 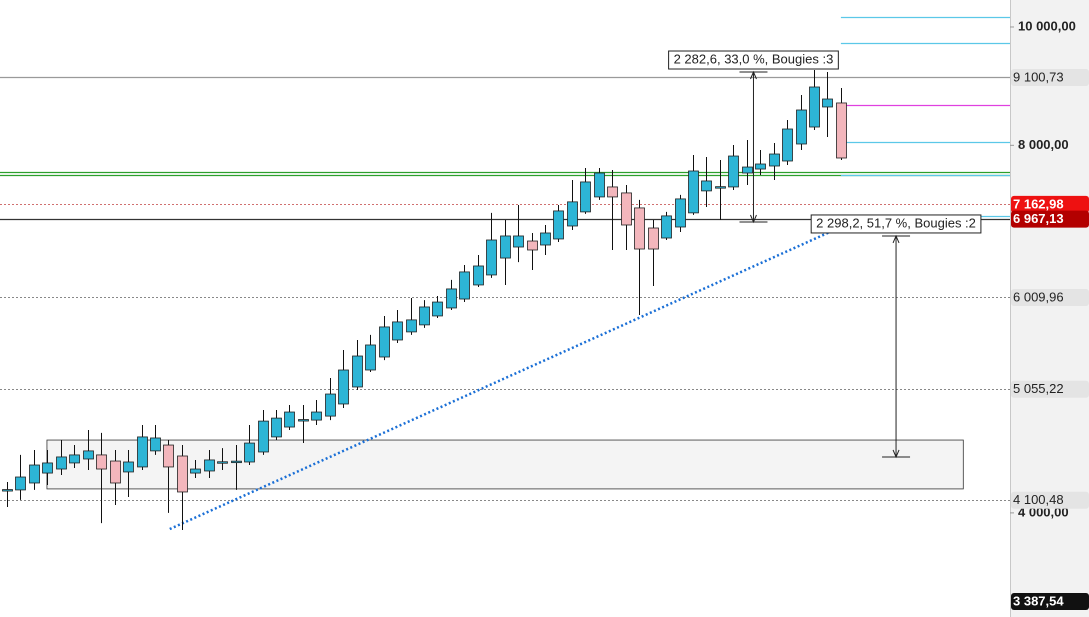 I want to click on measure-label: 2 298,2, 51,7 %, Bougies :2, so click(x=896, y=222).